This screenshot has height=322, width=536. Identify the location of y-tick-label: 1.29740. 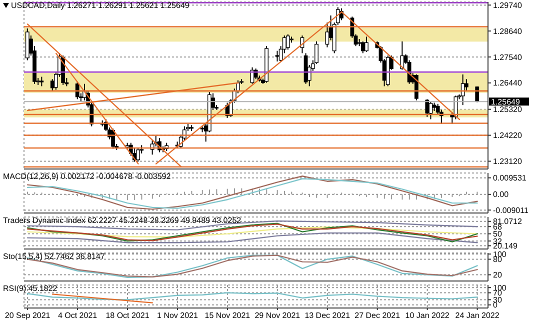
(507, 5).